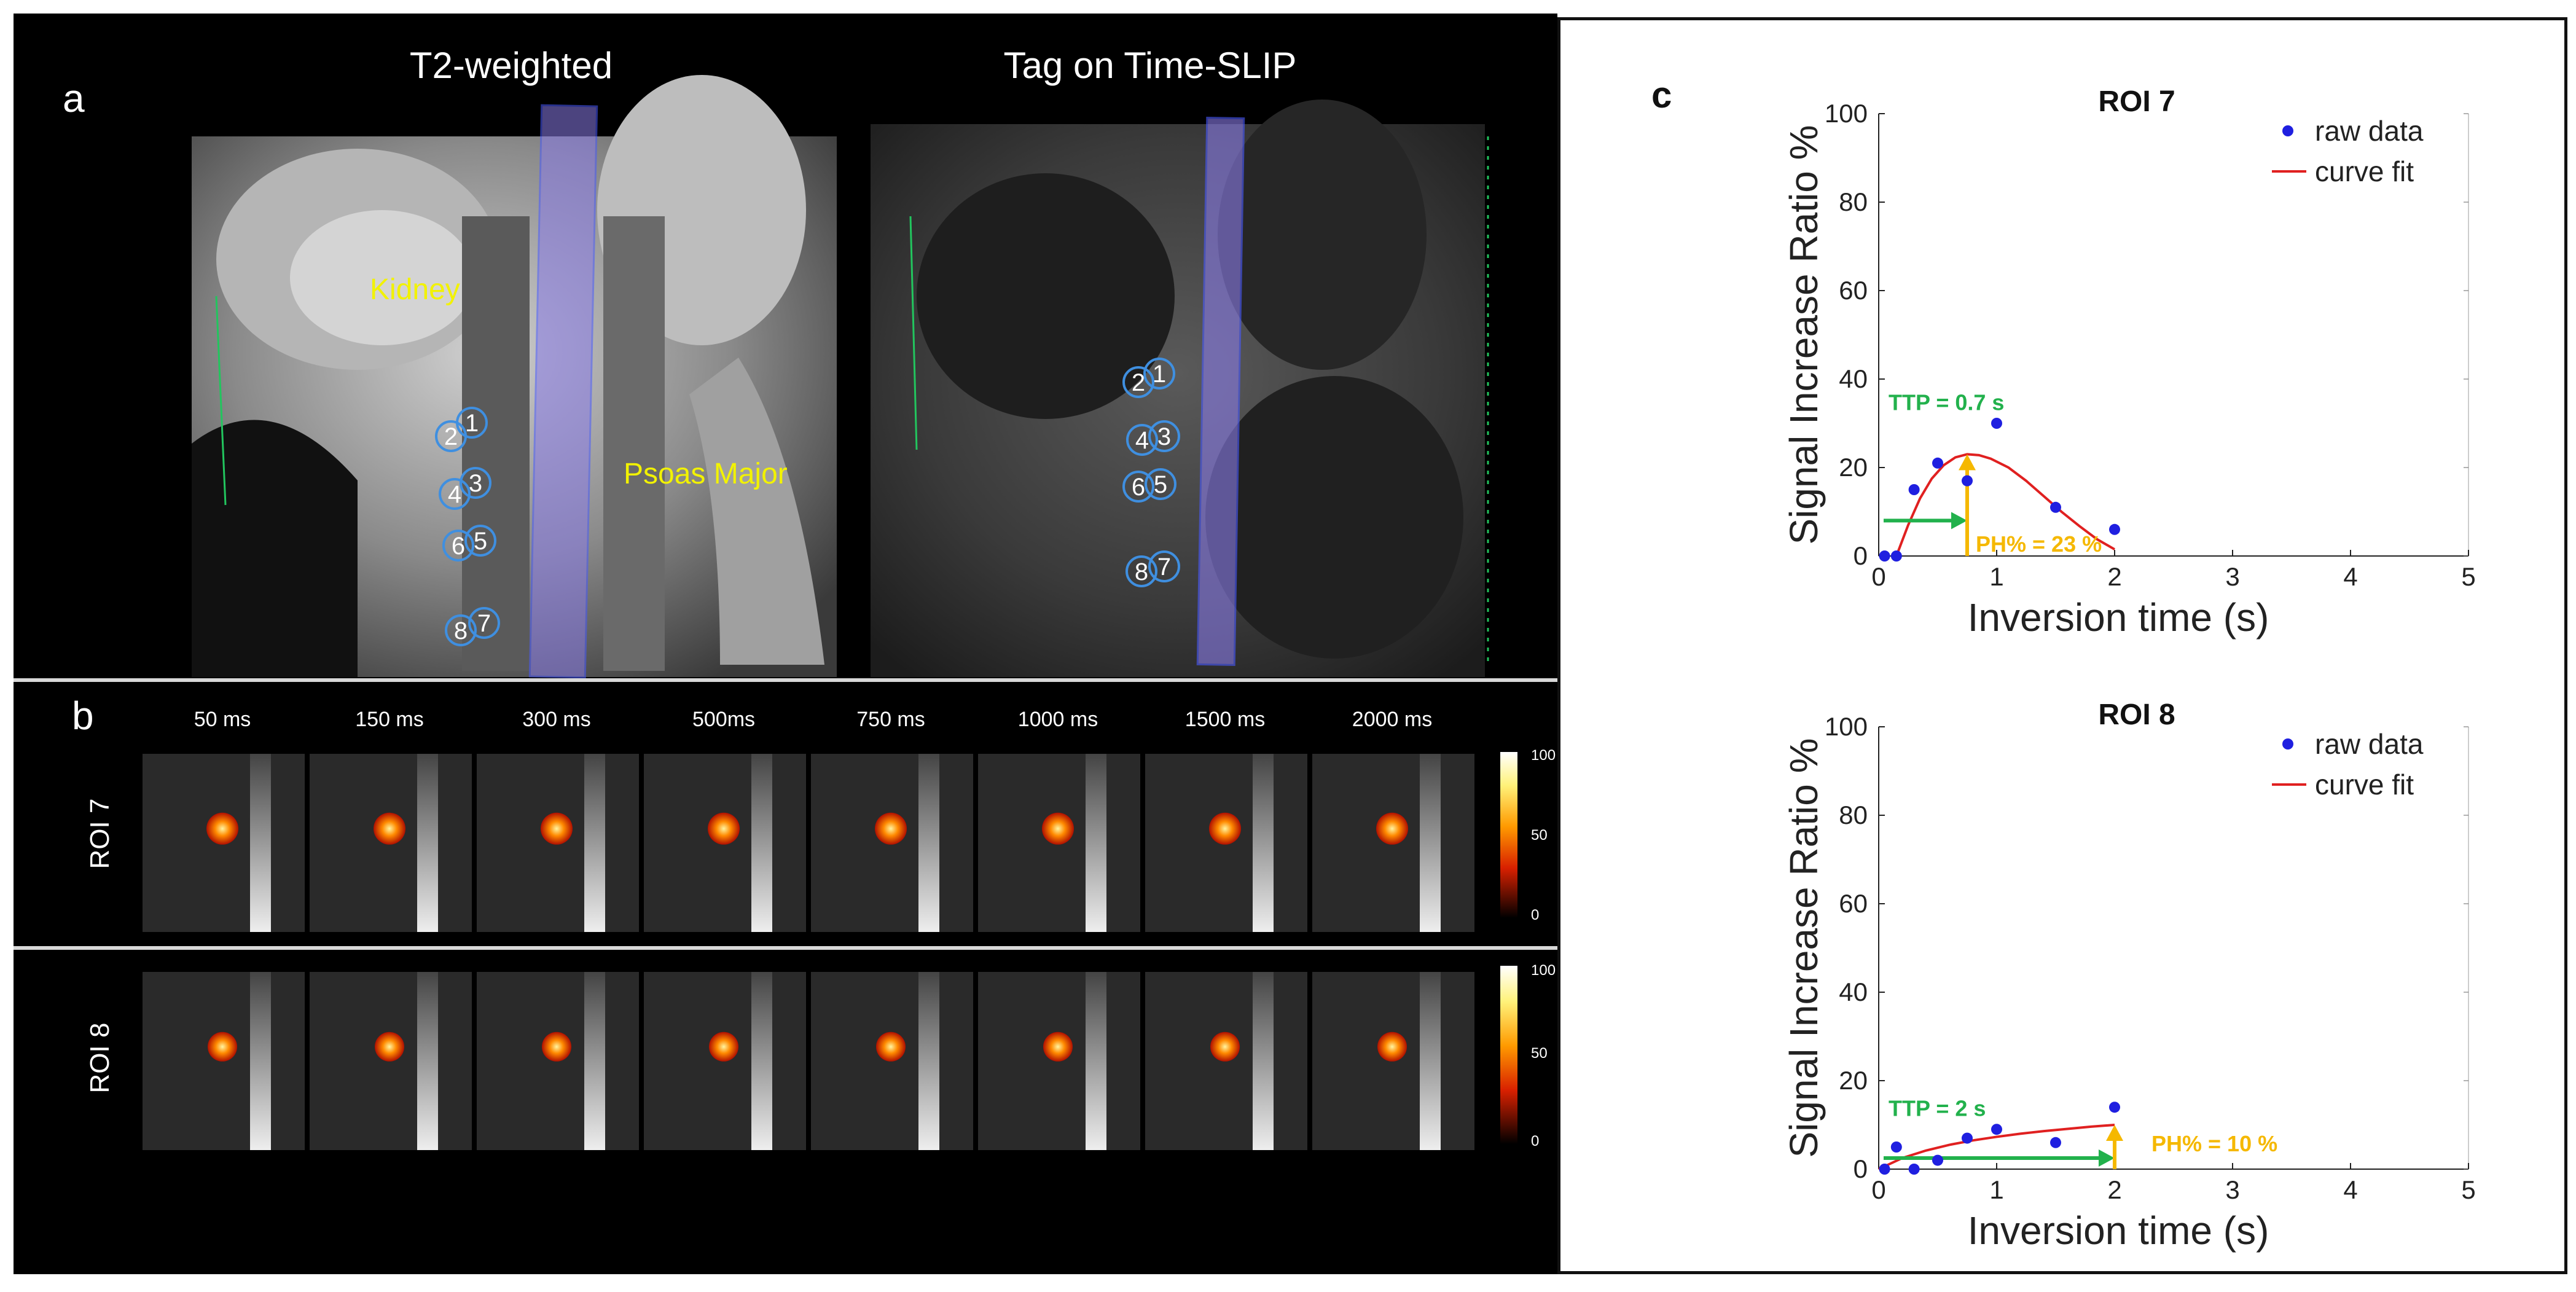  What do you see at coordinates (1661, 94) in the screenshot?
I see `panel-c-letter: c` at bounding box center [1661, 94].